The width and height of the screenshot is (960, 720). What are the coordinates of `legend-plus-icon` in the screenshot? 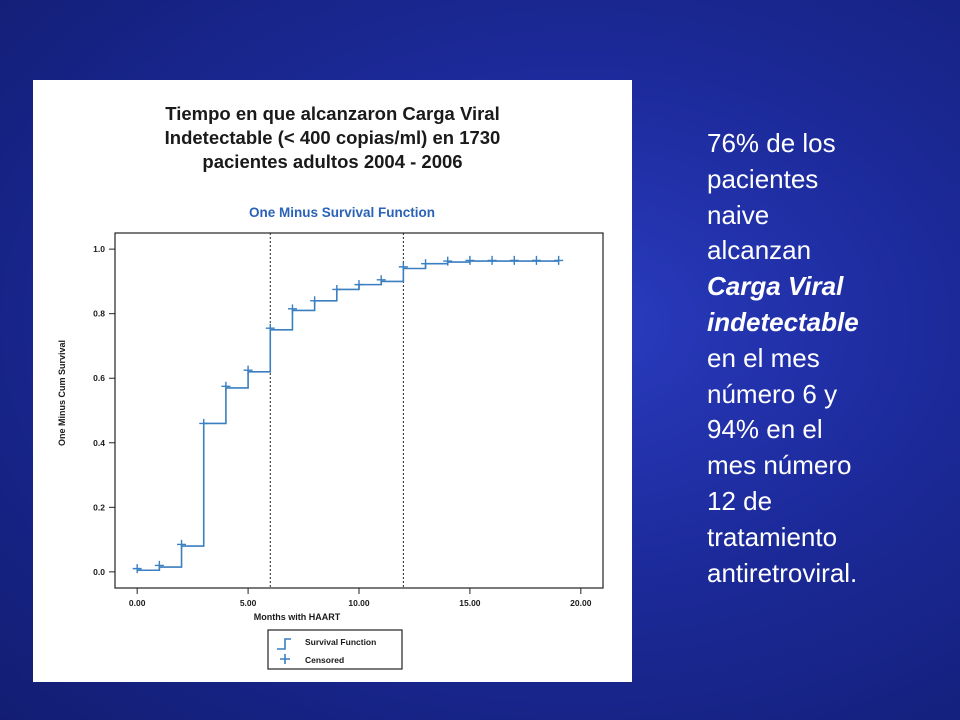 It's located at (285, 659).